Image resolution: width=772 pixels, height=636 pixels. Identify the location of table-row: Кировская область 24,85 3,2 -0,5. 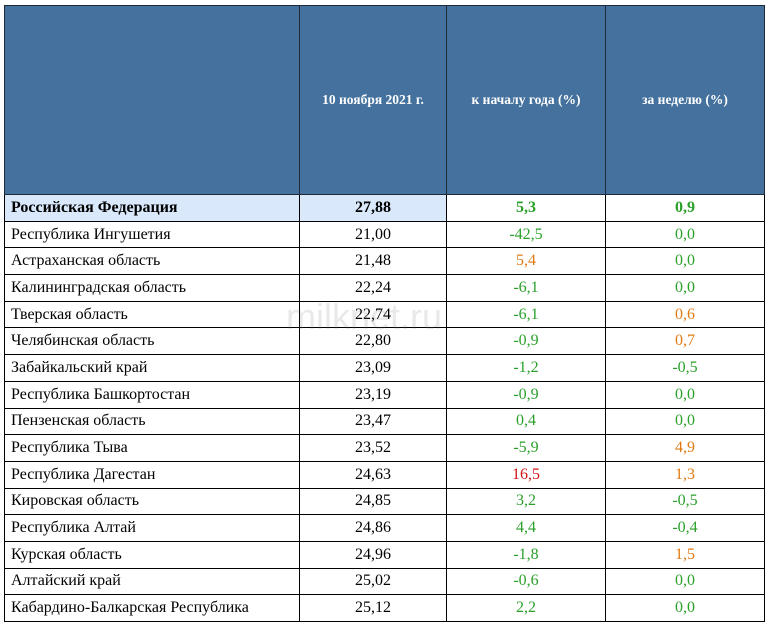
(384, 501).